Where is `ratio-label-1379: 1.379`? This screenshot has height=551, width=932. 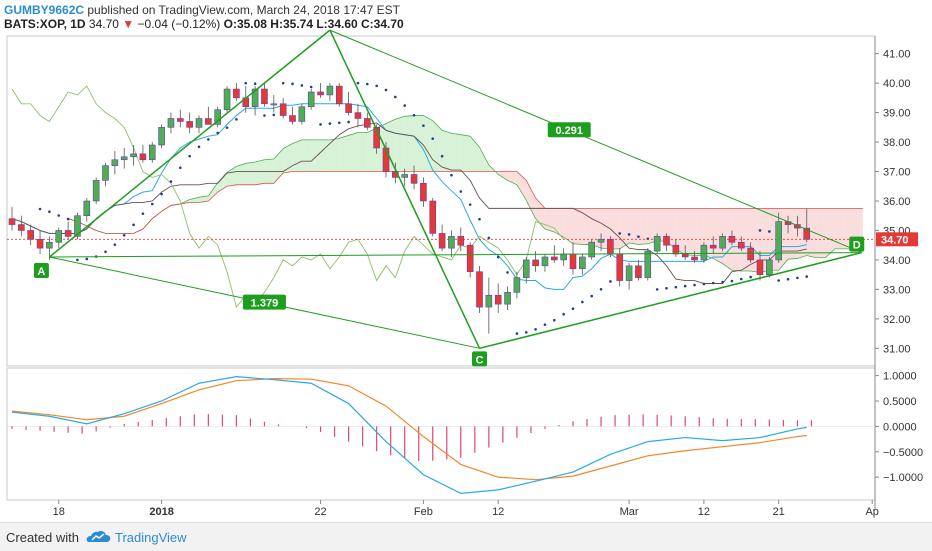
ratio-label-1379: 1.379 is located at coordinates (265, 304).